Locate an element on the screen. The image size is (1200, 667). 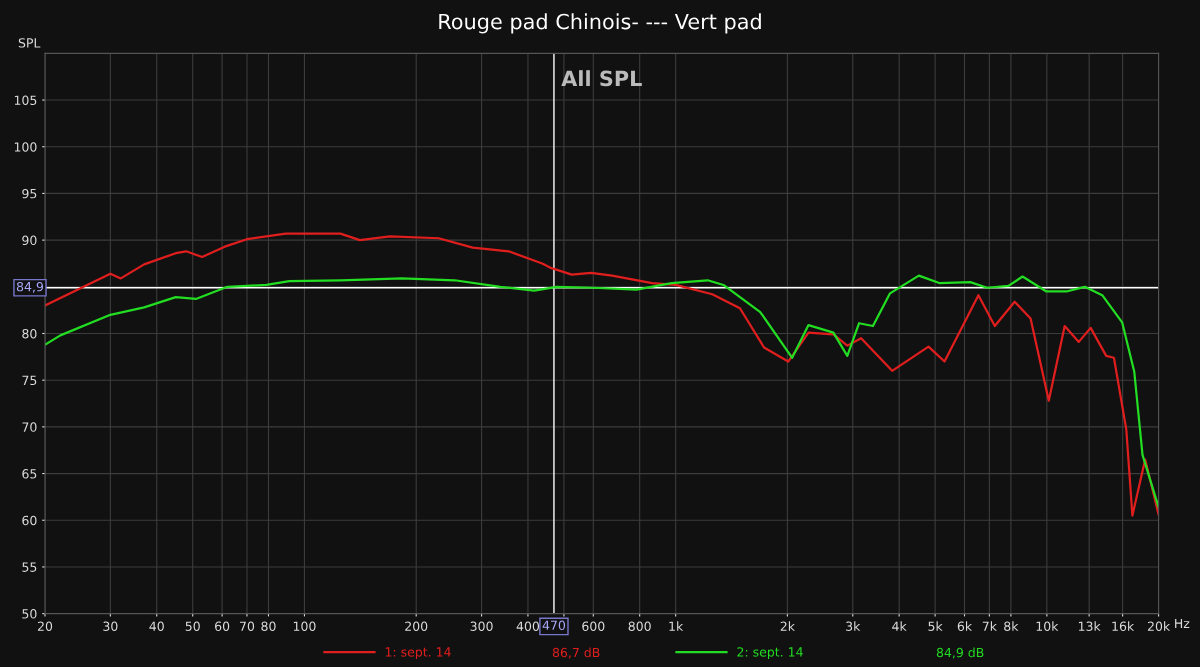
y-tick-label: 65 is located at coordinates (29, 474).